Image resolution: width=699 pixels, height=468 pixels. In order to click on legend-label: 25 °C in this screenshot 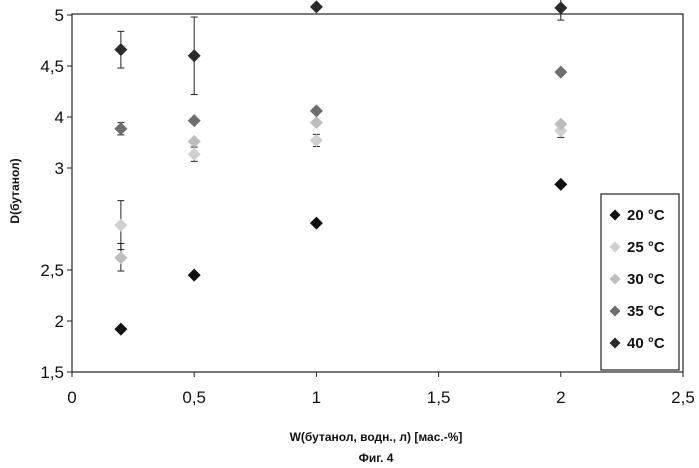, I will do `click(646, 247)`.